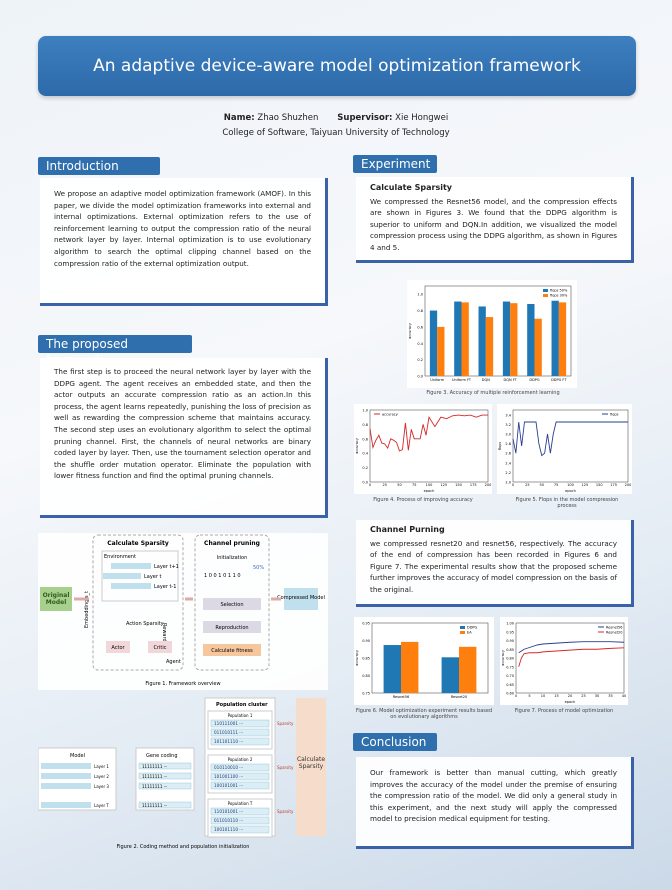 The width and height of the screenshot is (672, 890). What do you see at coordinates (101, 776) in the screenshot?
I see `layer-label: Layer 2` at bounding box center [101, 776].